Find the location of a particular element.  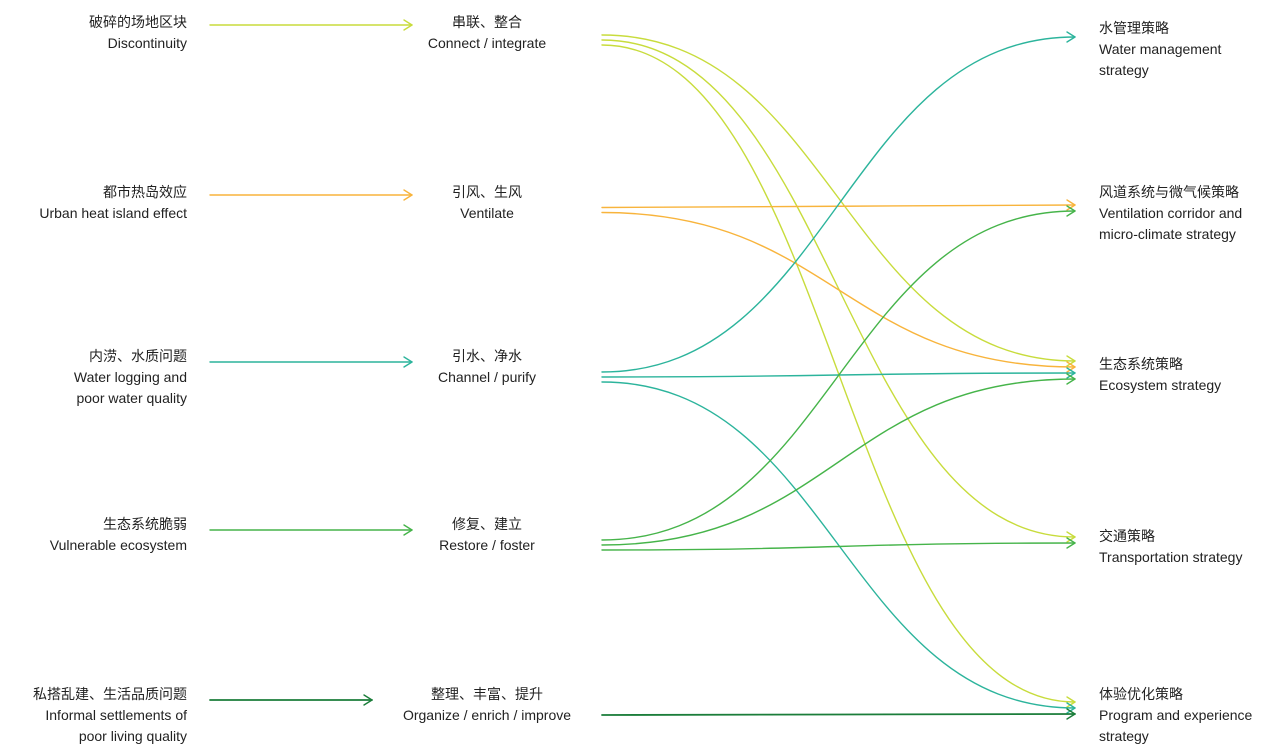

problem-label-cn: 都市热岛效应 is located at coordinates (145, 192).